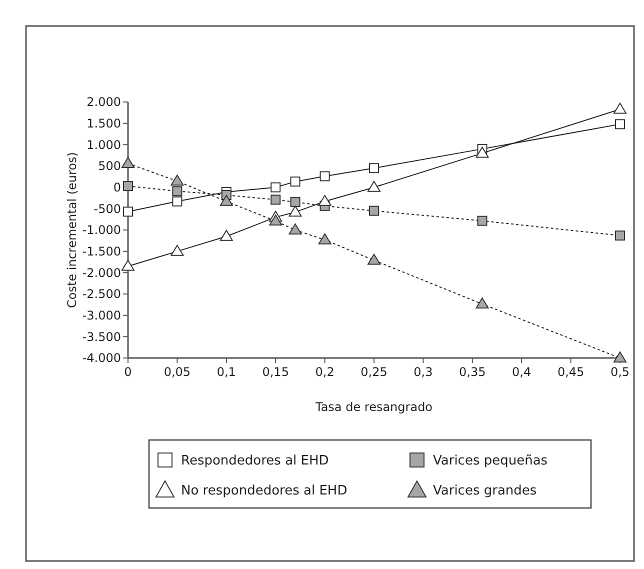 This screenshot has height=569, width=644. What do you see at coordinates (101, 230) in the screenshot?
I see `y-tick-label: -1.000` at bounding box center [101, 230].